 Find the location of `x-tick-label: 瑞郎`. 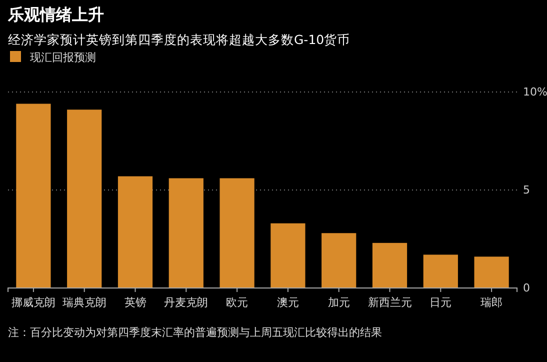

x-tick-label: 瑞郎 is located at coordinates (491, 302).